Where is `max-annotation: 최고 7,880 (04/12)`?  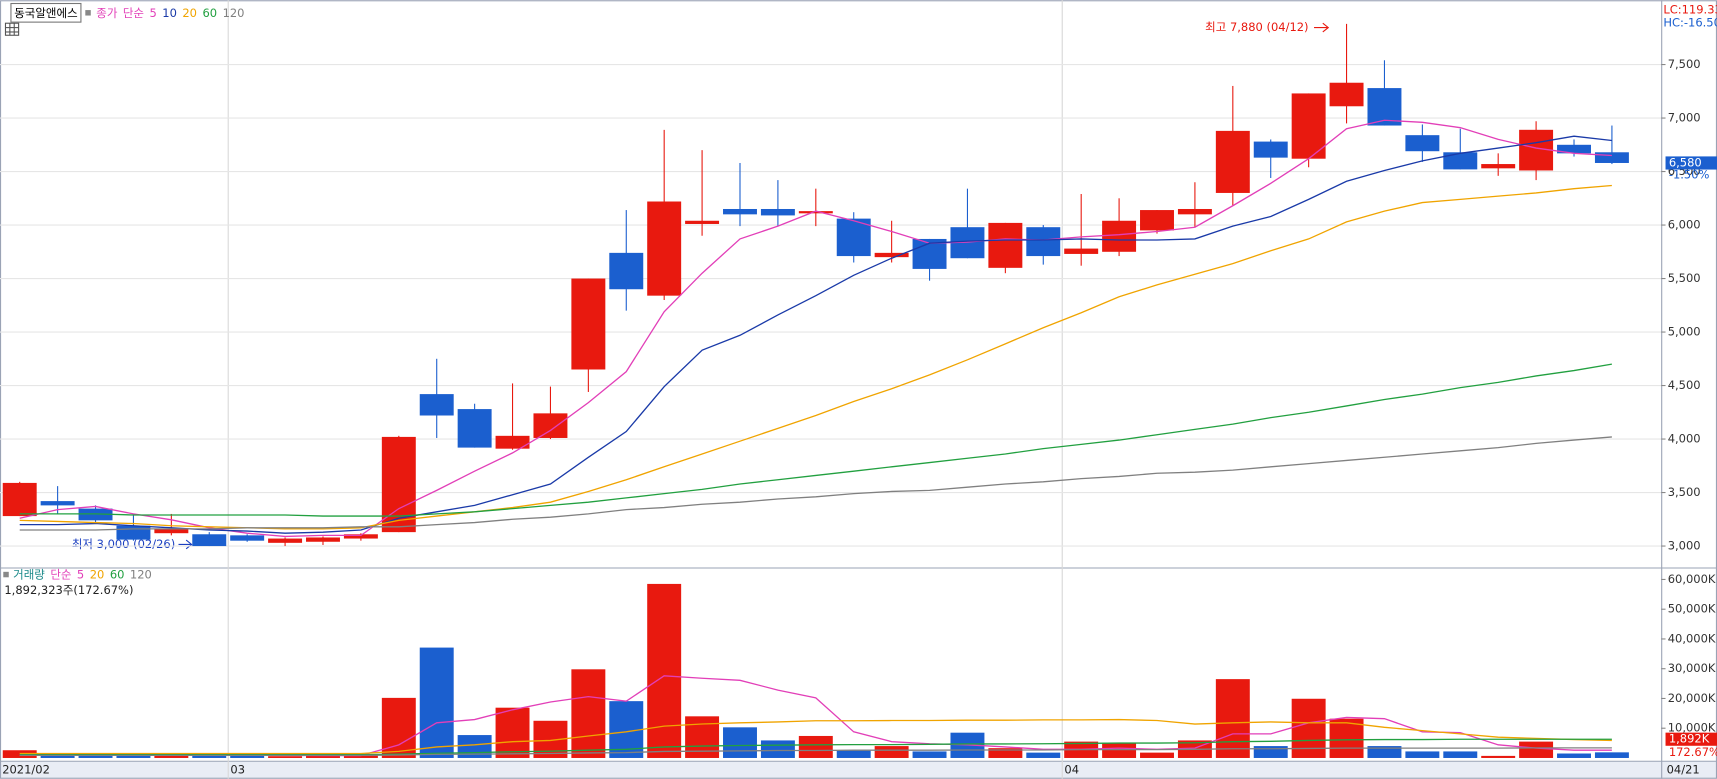
max-annotation: 최고 7,880 (04/12) is located at coordinates (1256, 27).